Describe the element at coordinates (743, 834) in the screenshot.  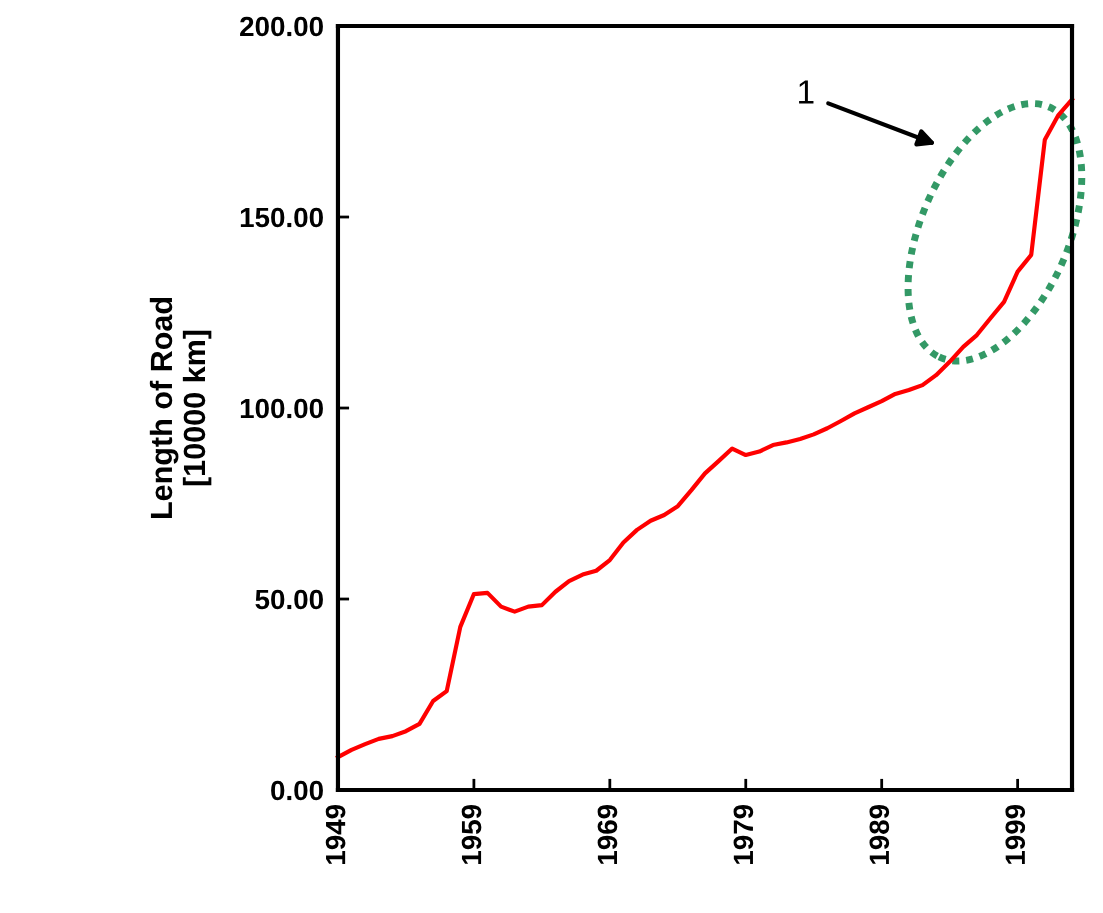
I see `x-tick-label: 1979` at that location.